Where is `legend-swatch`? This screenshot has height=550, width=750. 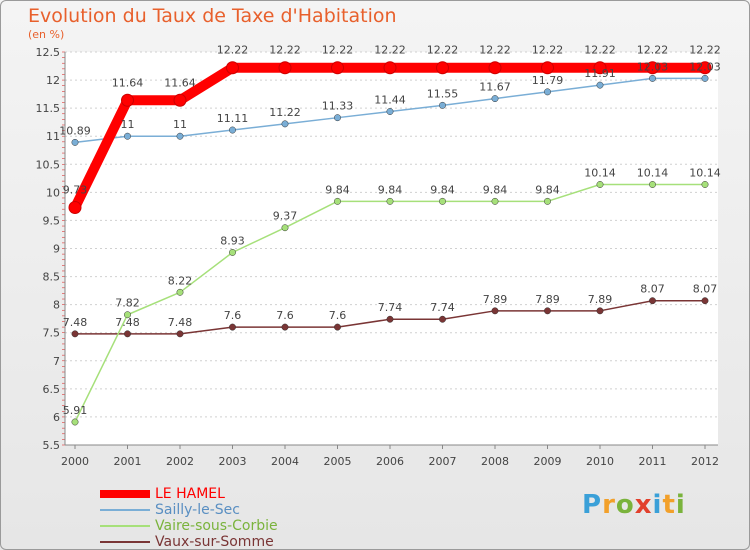
legend-swatch is located at coordinates (125, 526).